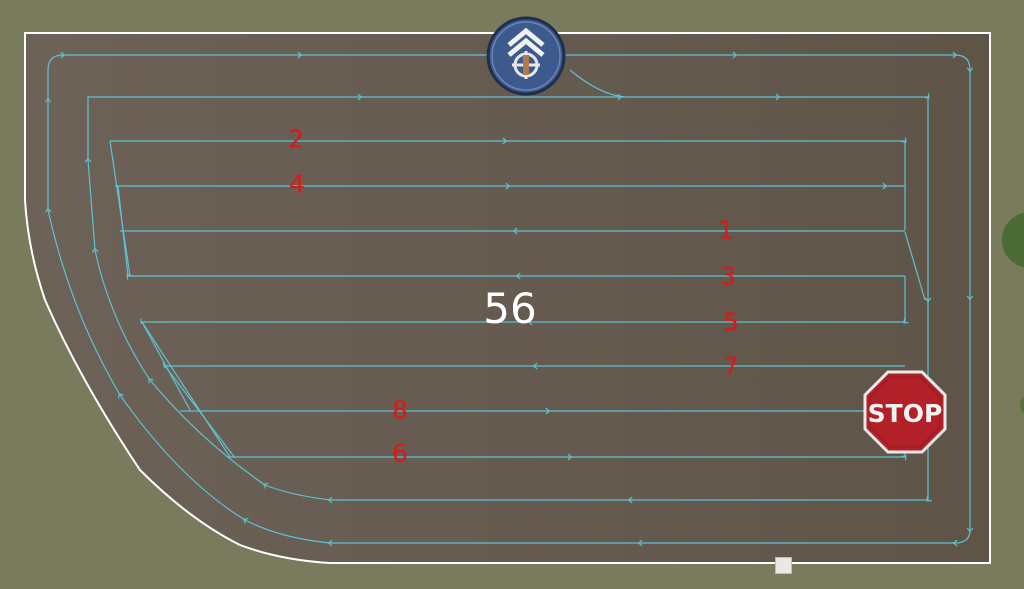  What do you see at coordinates (726, 230) in the screenshot?
I see `lane-number-1: 1` at bounding box center [726, 230].